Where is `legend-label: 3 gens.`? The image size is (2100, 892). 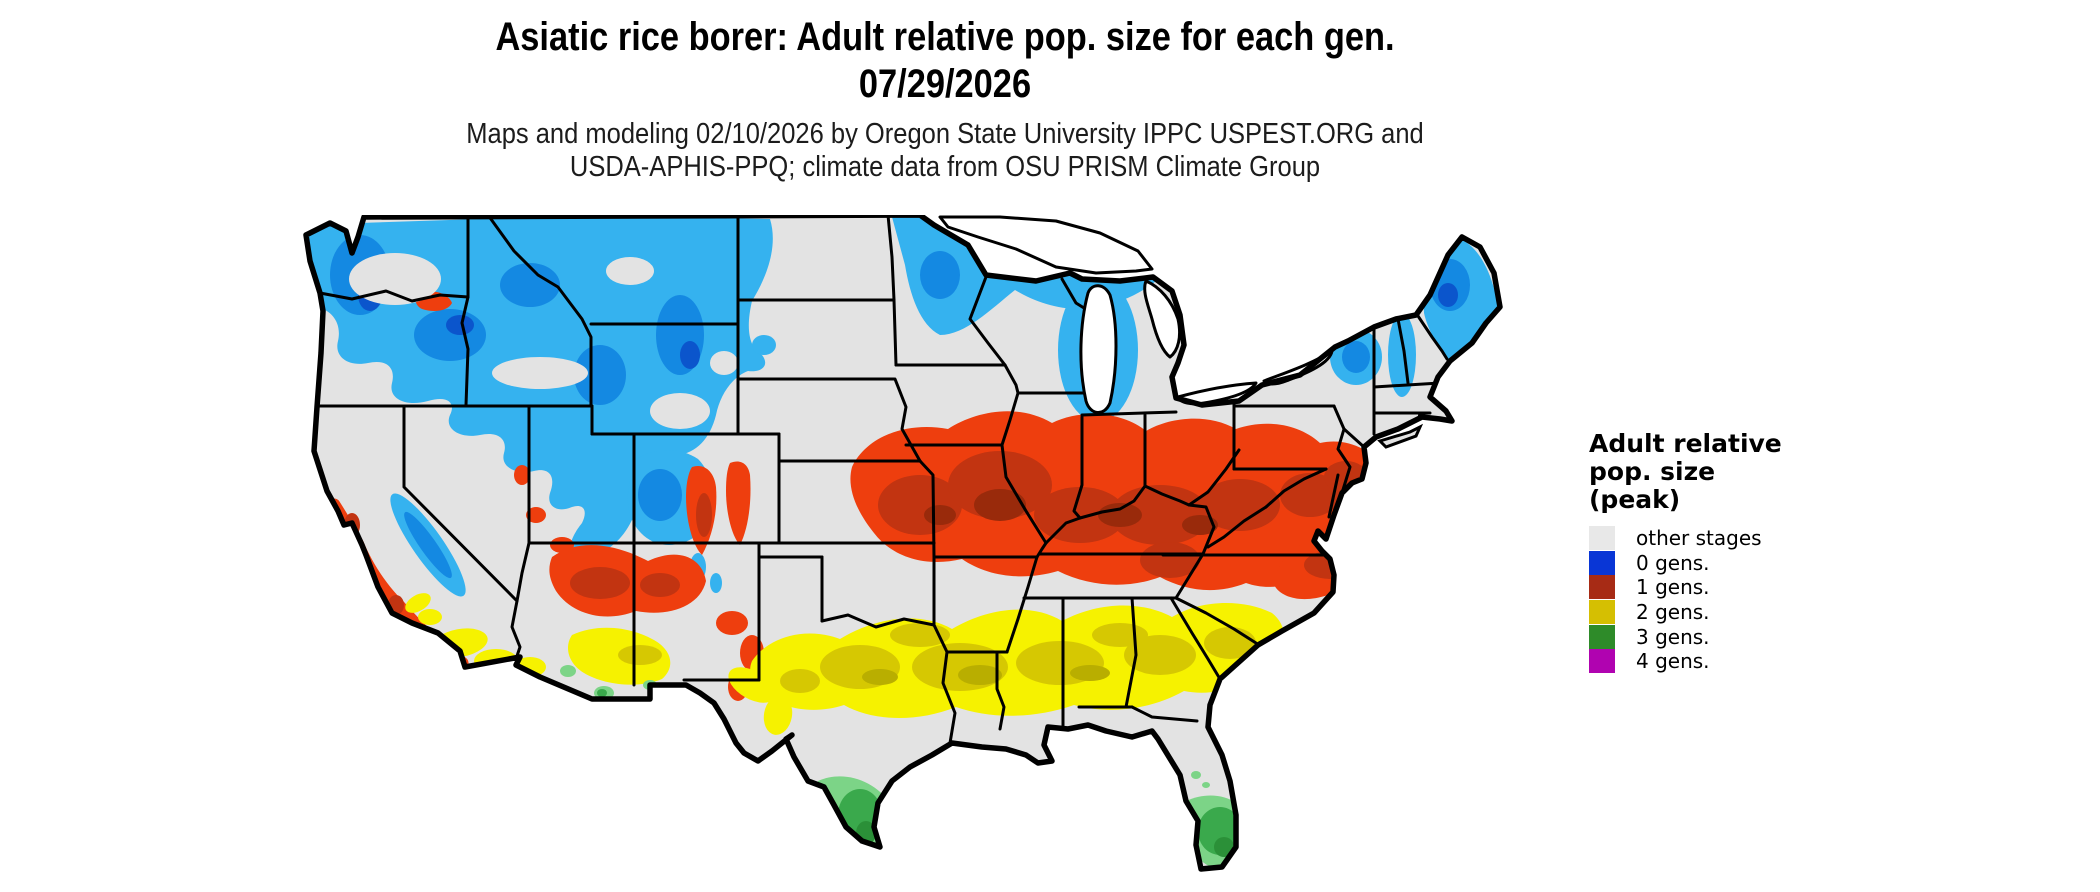 legend-label: 3 gens. is located at coordinates (1673, 636).